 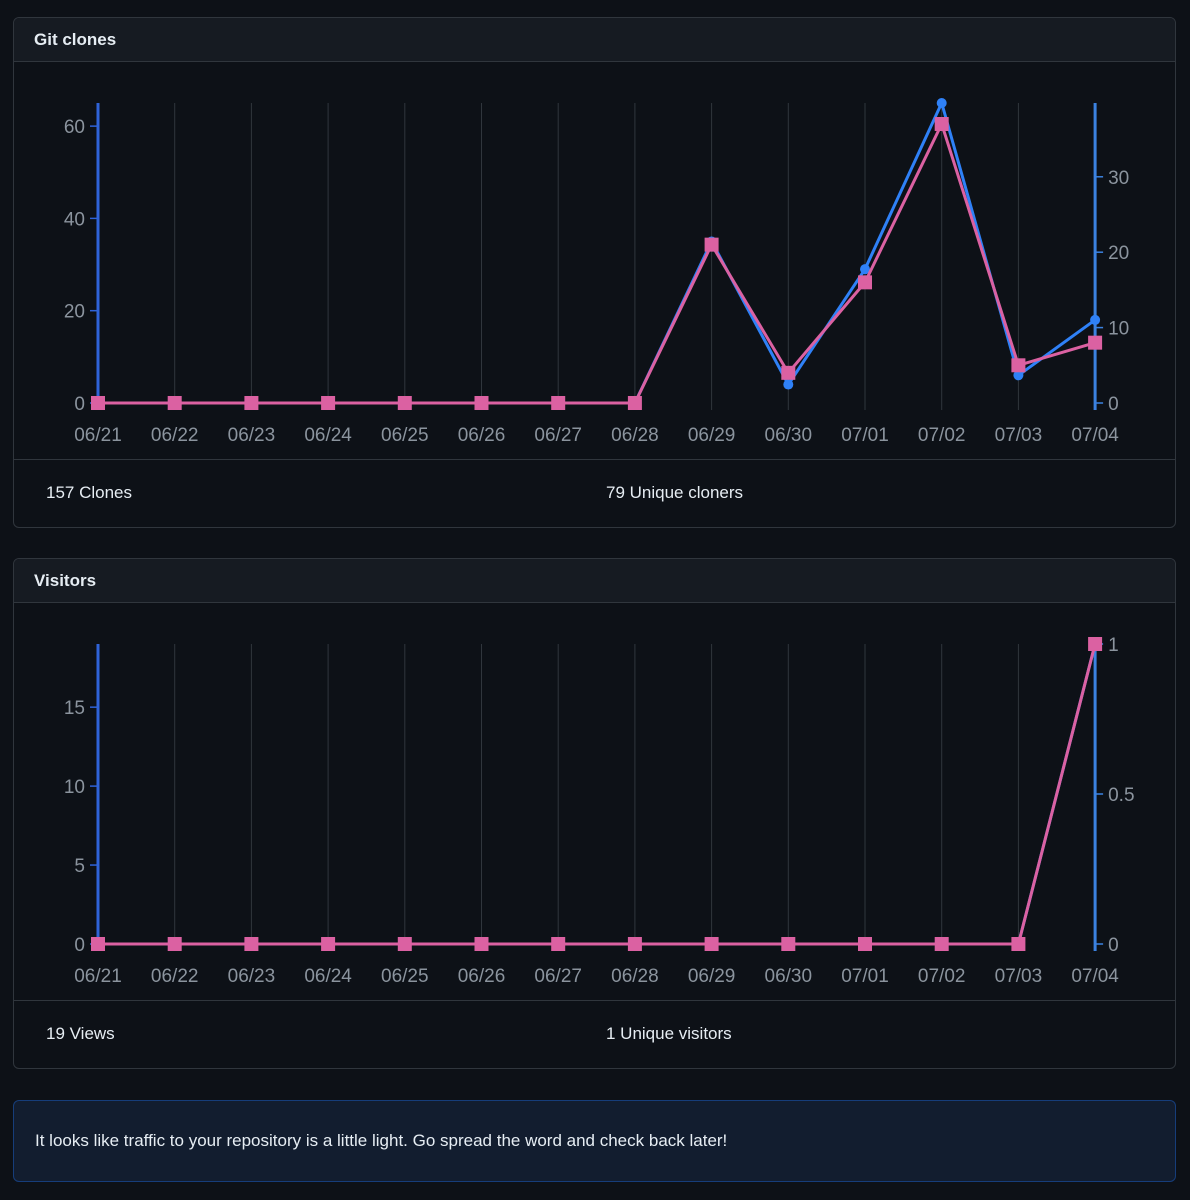 What do you see at coordinates (75, 39) in the screenshot?
I see `clones-title: Git clones` at bounding box center [75, 39].